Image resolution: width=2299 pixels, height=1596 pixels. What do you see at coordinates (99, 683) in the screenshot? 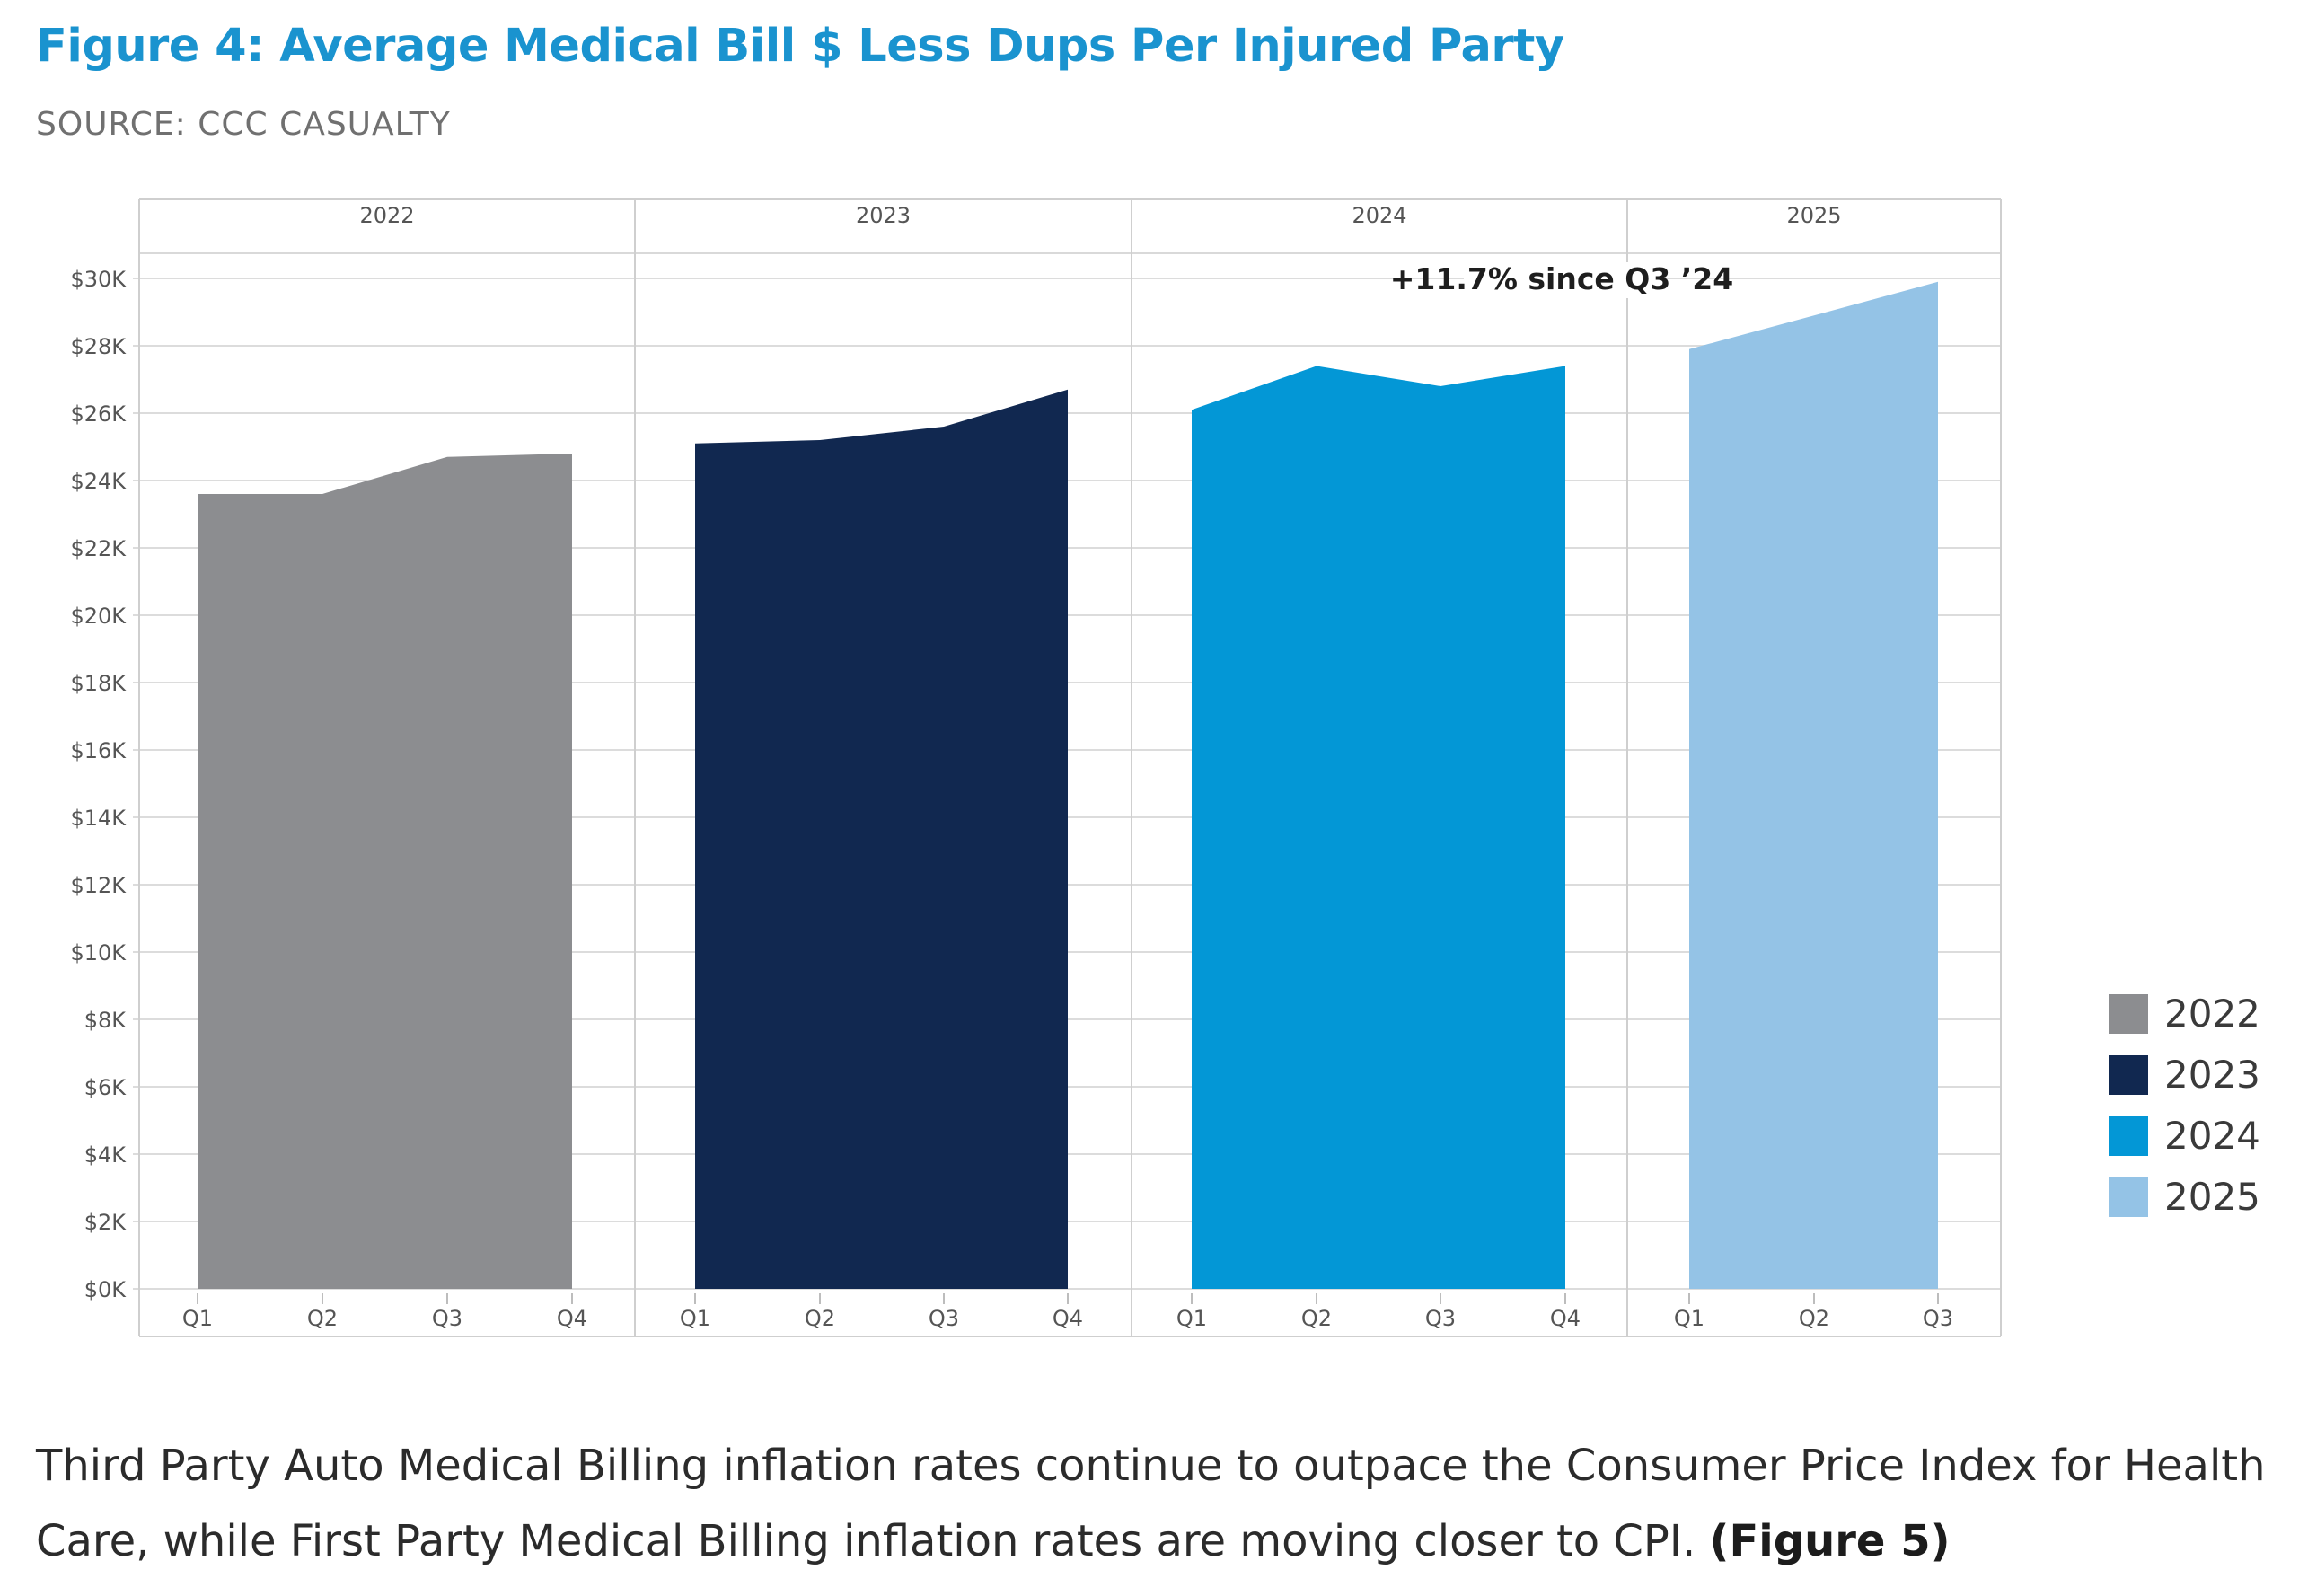
I see `y-tick-label: $18K` at bounding box center [99, 683].